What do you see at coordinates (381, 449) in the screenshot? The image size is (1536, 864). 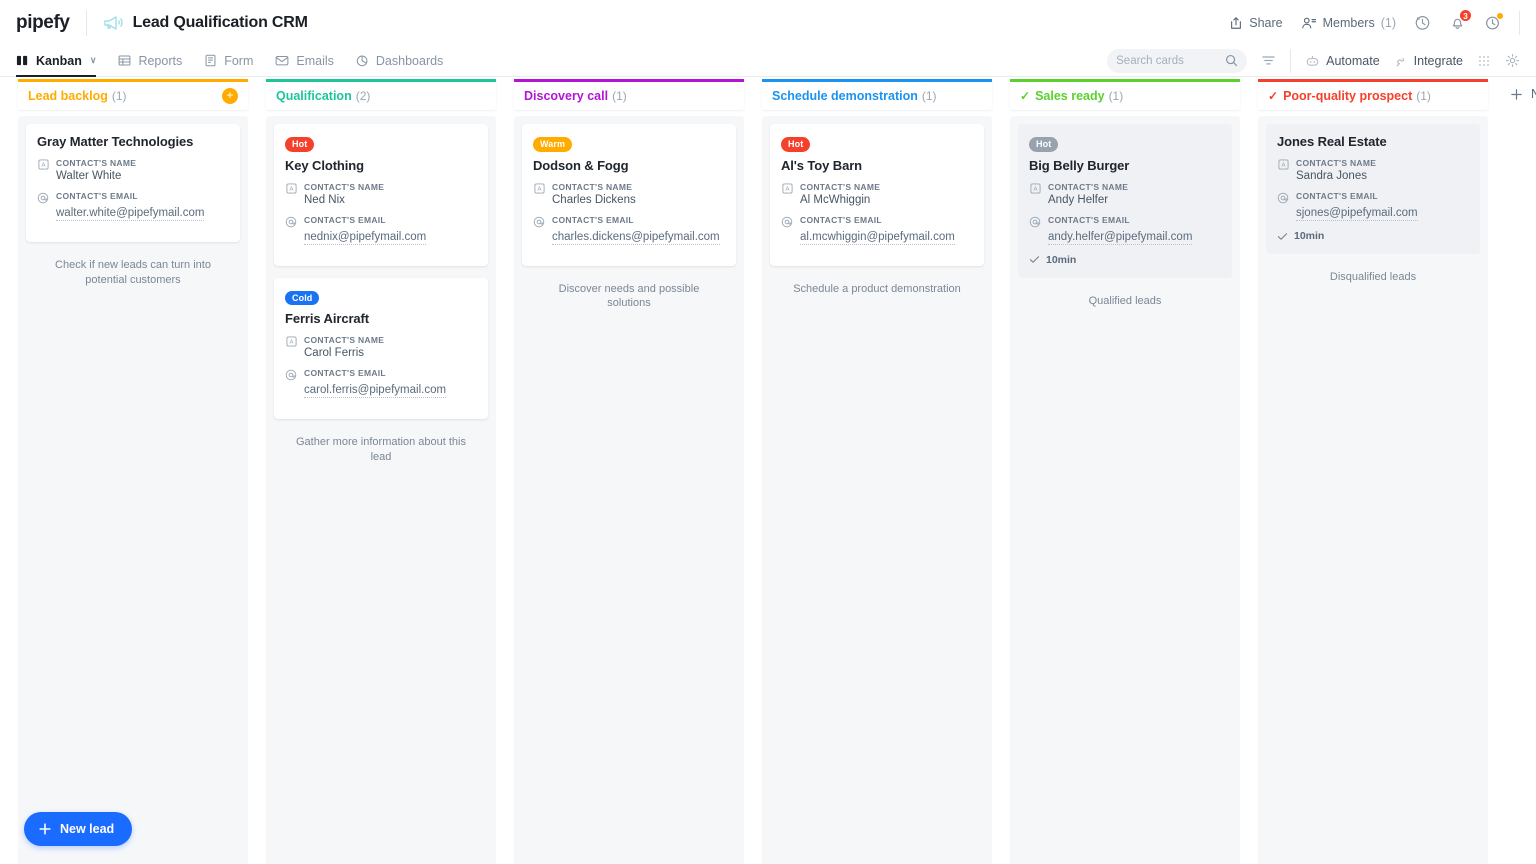 I see `column-footnote: Gather more information about this lead` at bounding box center [381, 449].